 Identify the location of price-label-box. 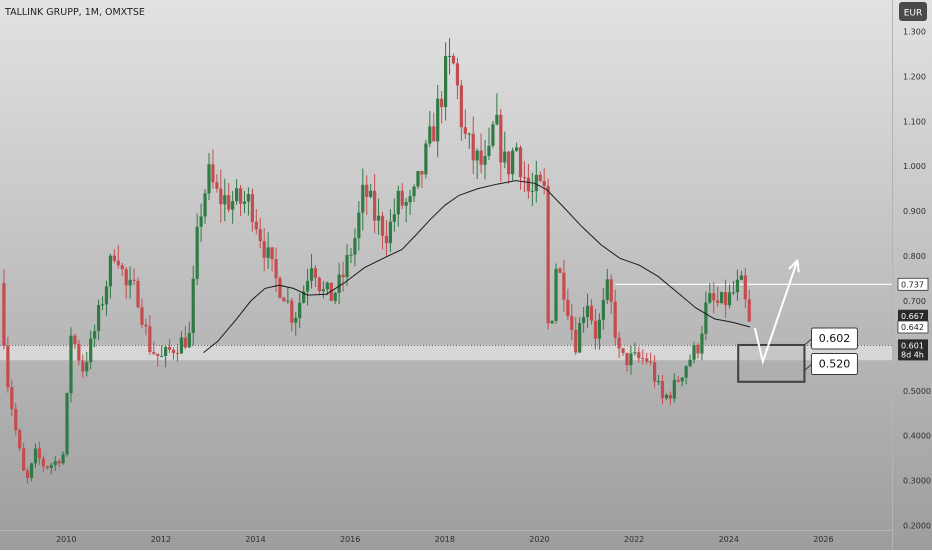
(913, 327).